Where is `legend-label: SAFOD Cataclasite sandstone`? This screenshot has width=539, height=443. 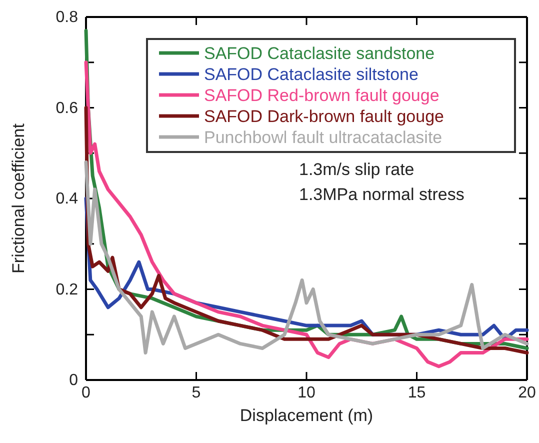 legend-label: SAFOD Cataclasite sandstone is located at coordinates (319, 53).